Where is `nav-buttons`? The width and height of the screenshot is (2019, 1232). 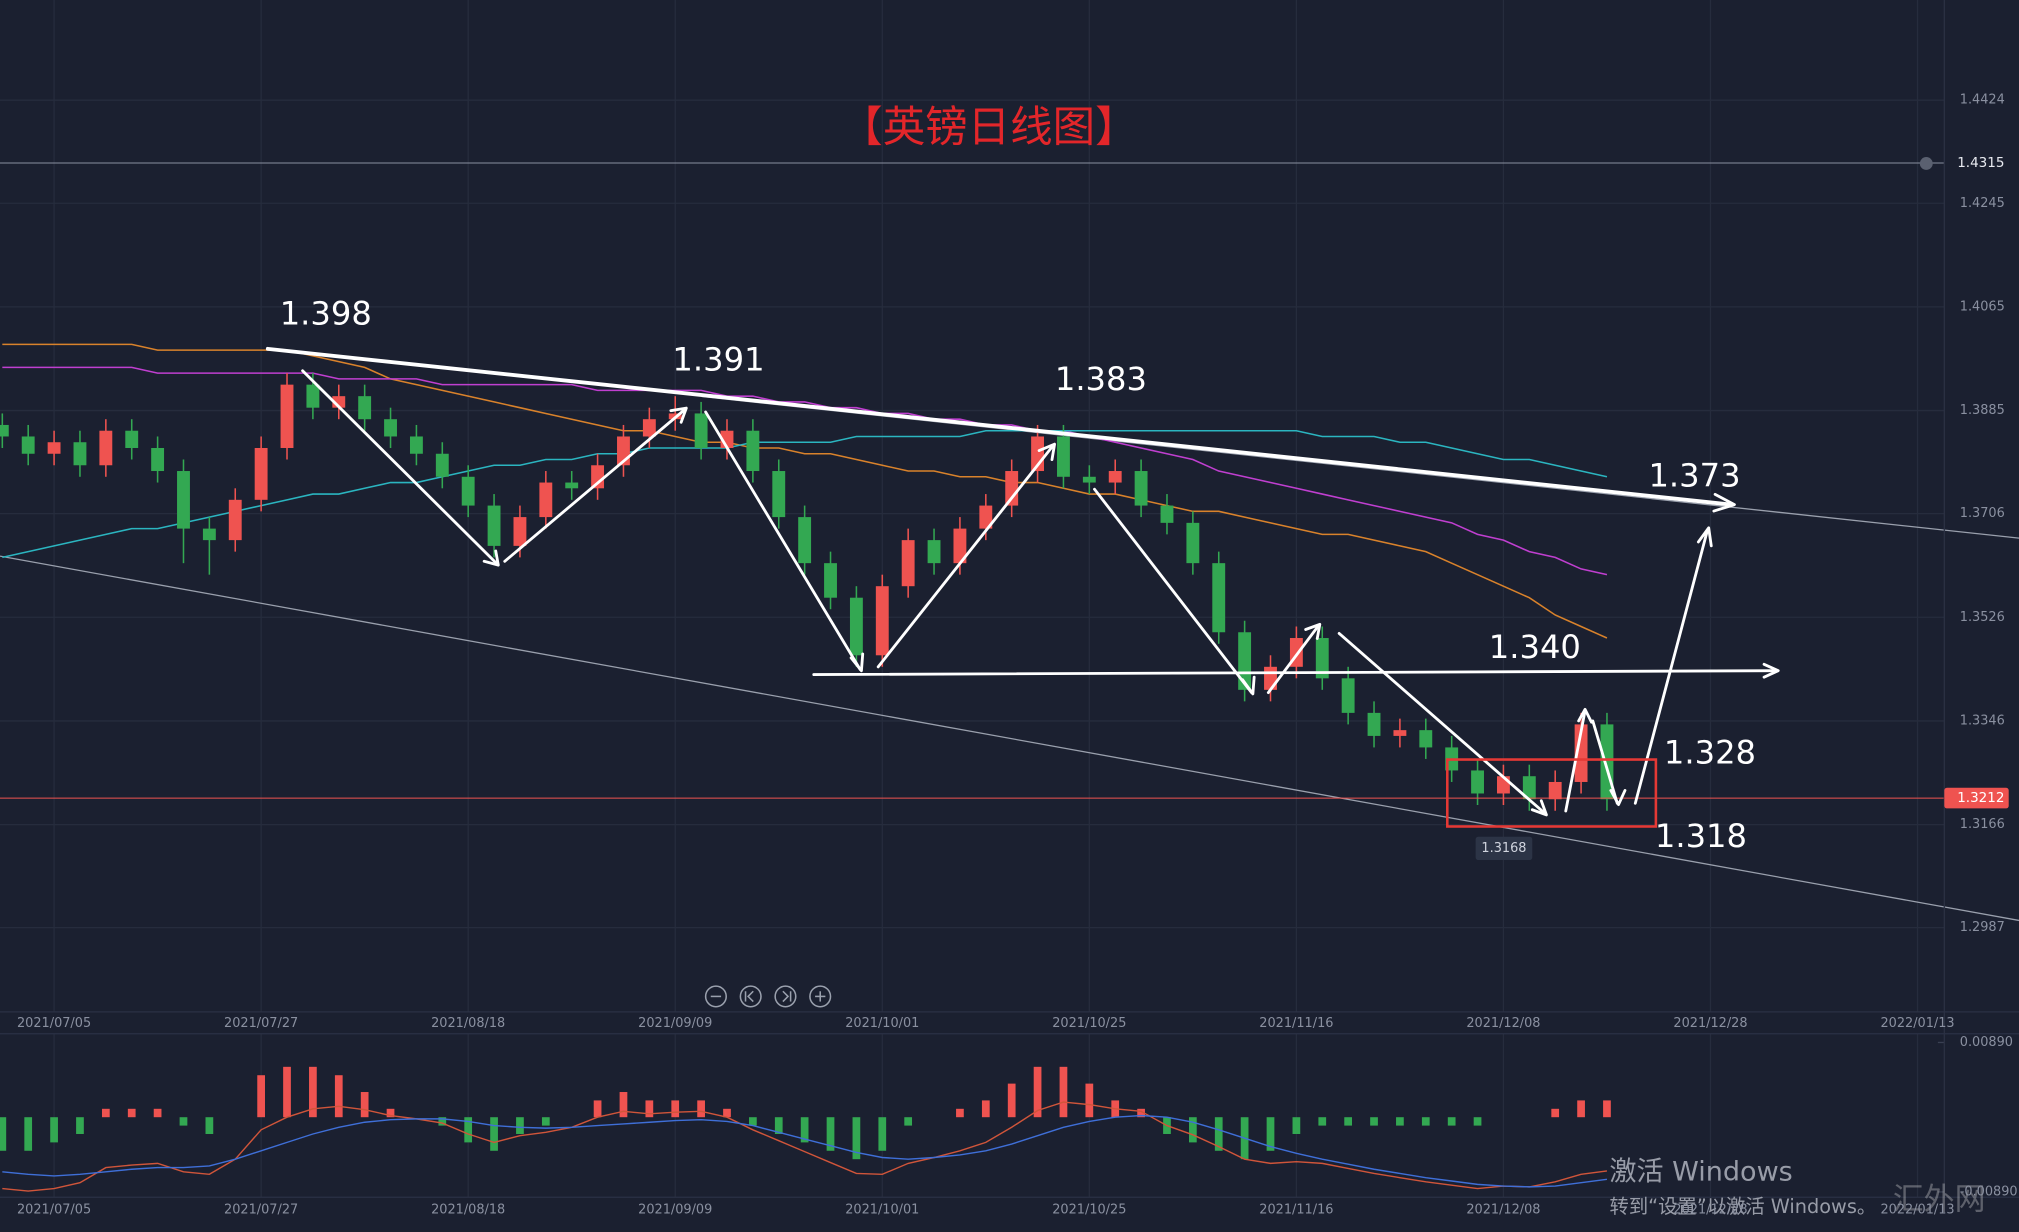
nav-buttons is located at coordinates (768, 996).